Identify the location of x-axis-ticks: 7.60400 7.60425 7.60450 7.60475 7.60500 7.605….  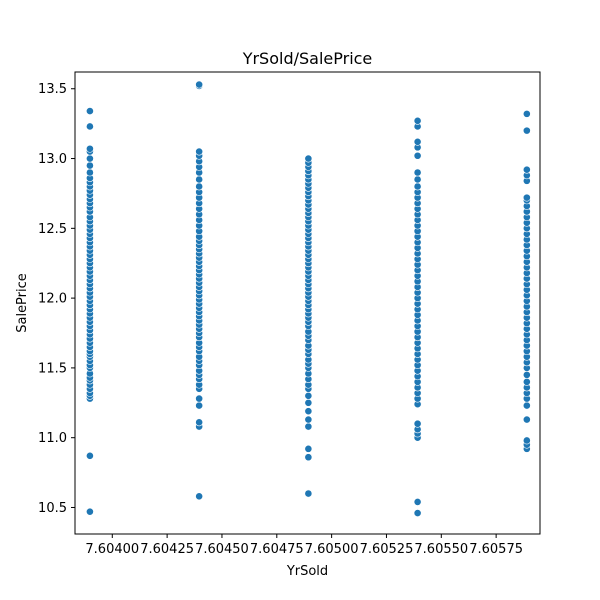
(304, 545).